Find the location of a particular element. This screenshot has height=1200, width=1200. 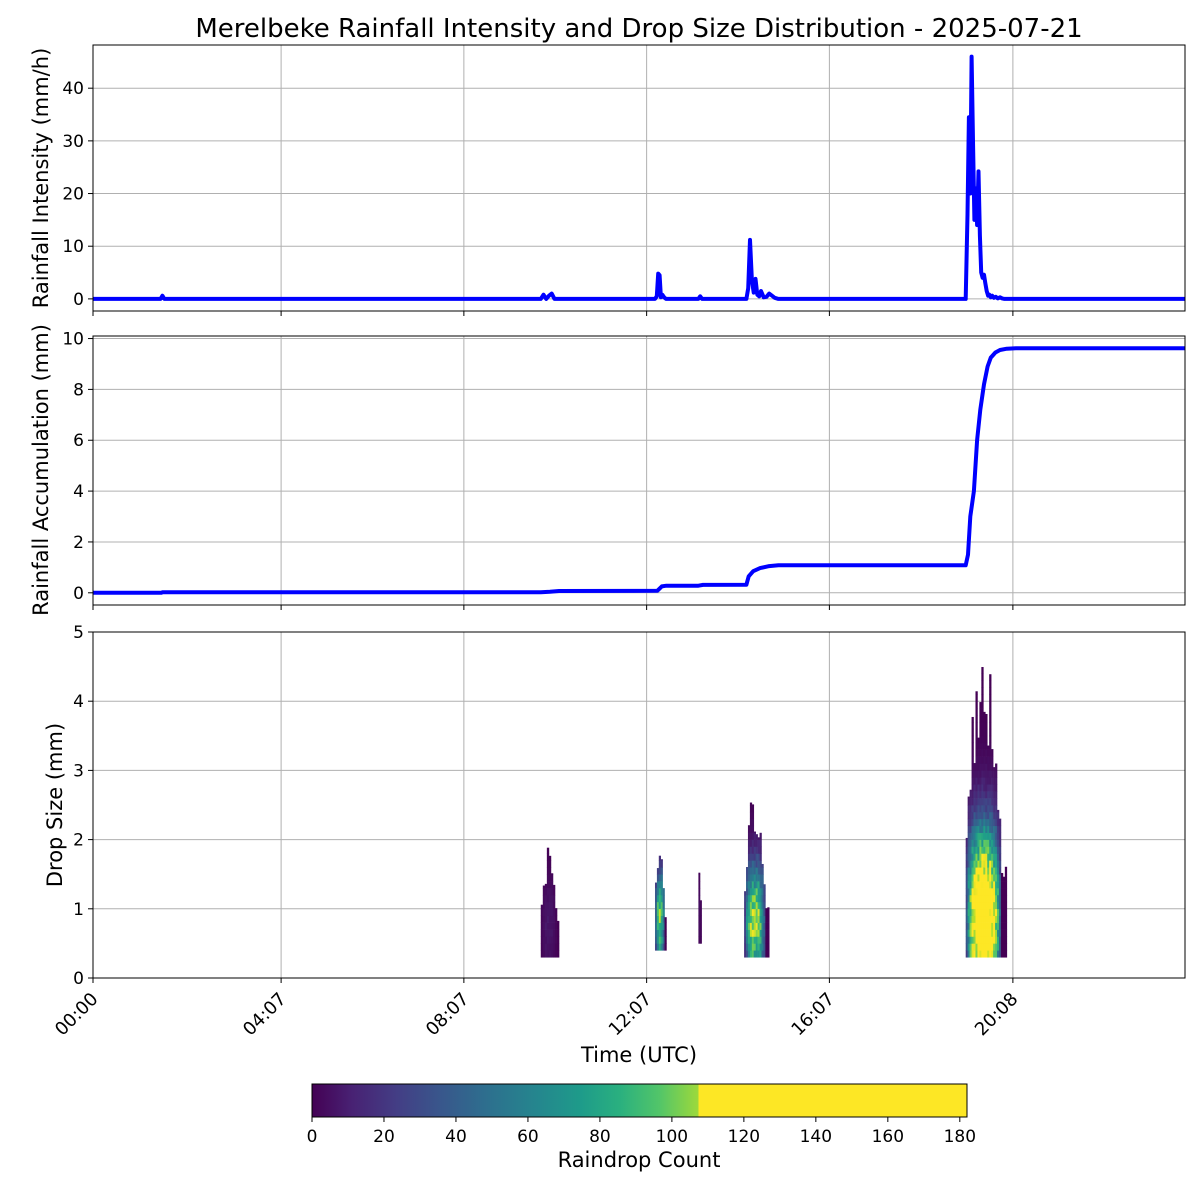

colorbar-tick-label: 0 is located at coordinates (312, 1137).